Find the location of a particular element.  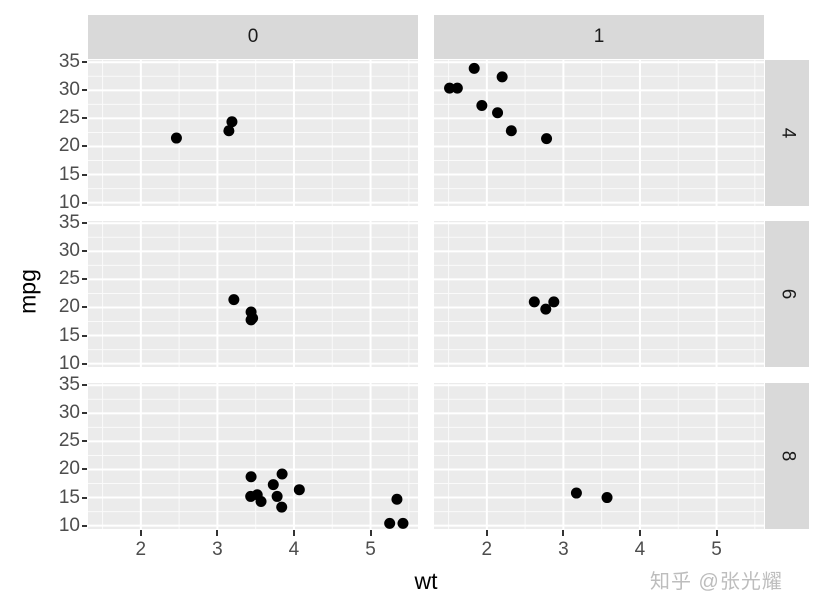

x-axis-title: wt is located at coordinates (426, 581).